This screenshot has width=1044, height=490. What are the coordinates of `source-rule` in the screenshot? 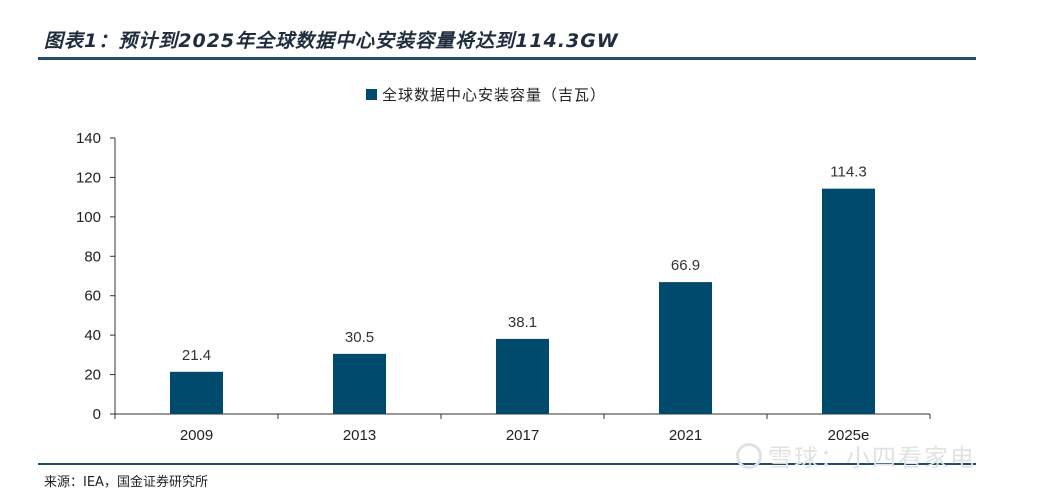 It's located at (507, 464).